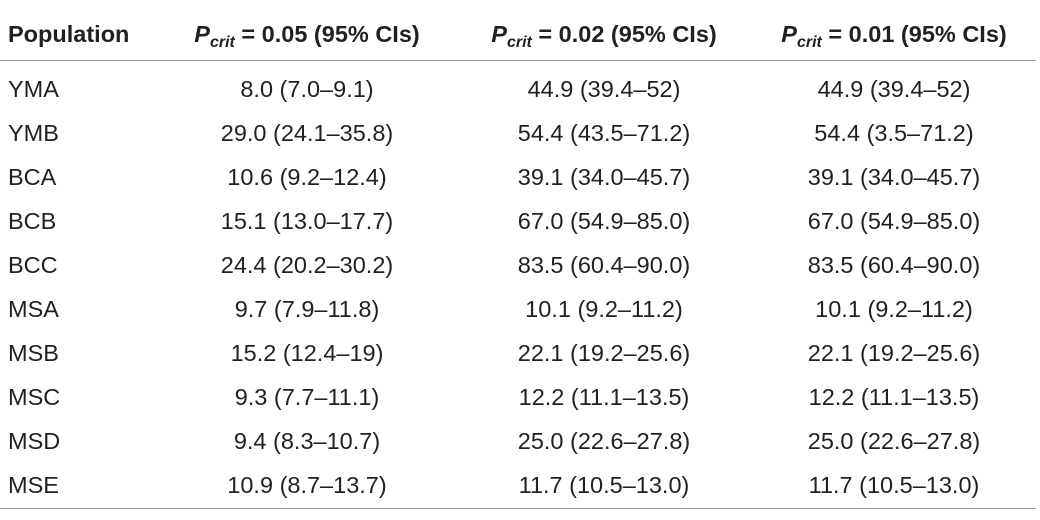  I want to click on cell-pcrit-001: 39.1 (34.0–45.7), so click(894, 176).